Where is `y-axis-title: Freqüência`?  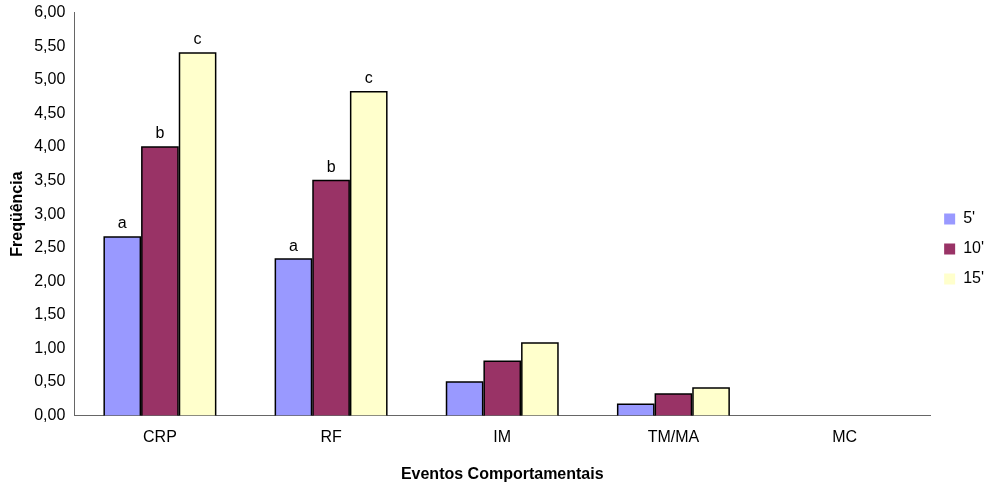
y-axis-title: Freqüência is located at coordinates (17, 214).